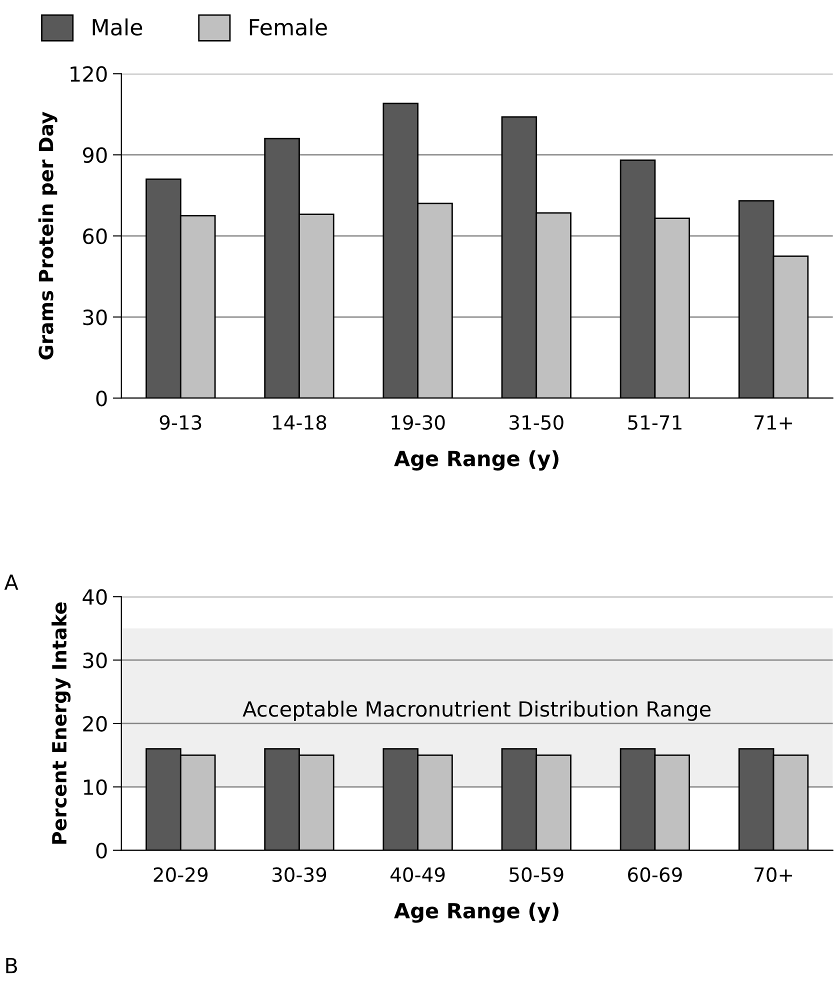  What do you see at coordinates (181, 874) in the screenshot?
I see `x-tick-label: 20-29` at bounding box center [181, 874].